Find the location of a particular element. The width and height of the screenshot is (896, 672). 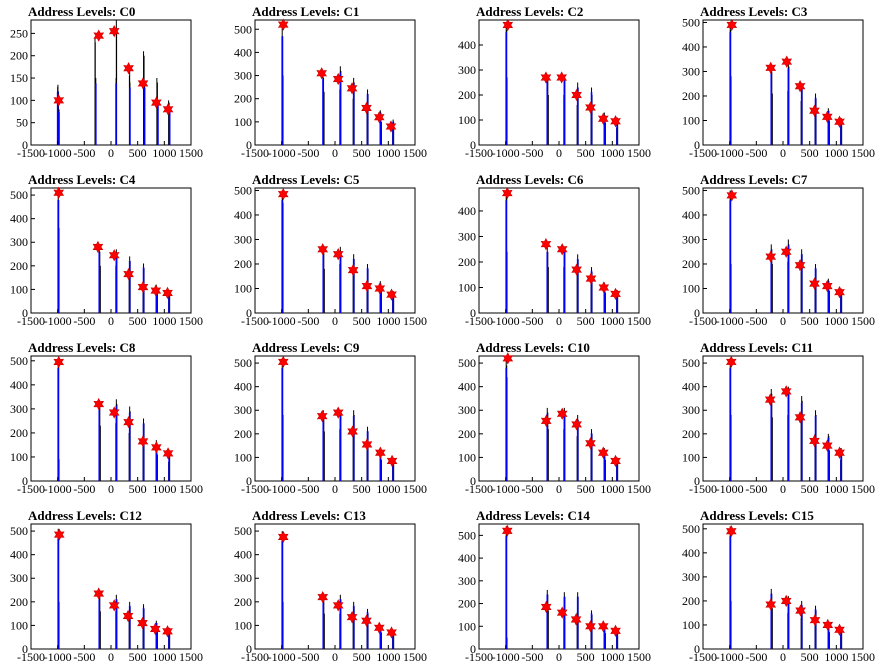

chart-canvas: 0 100 200 300 400 -1500-1000 -500 0 500 1000 1500 is located at coordinates (554, 89).